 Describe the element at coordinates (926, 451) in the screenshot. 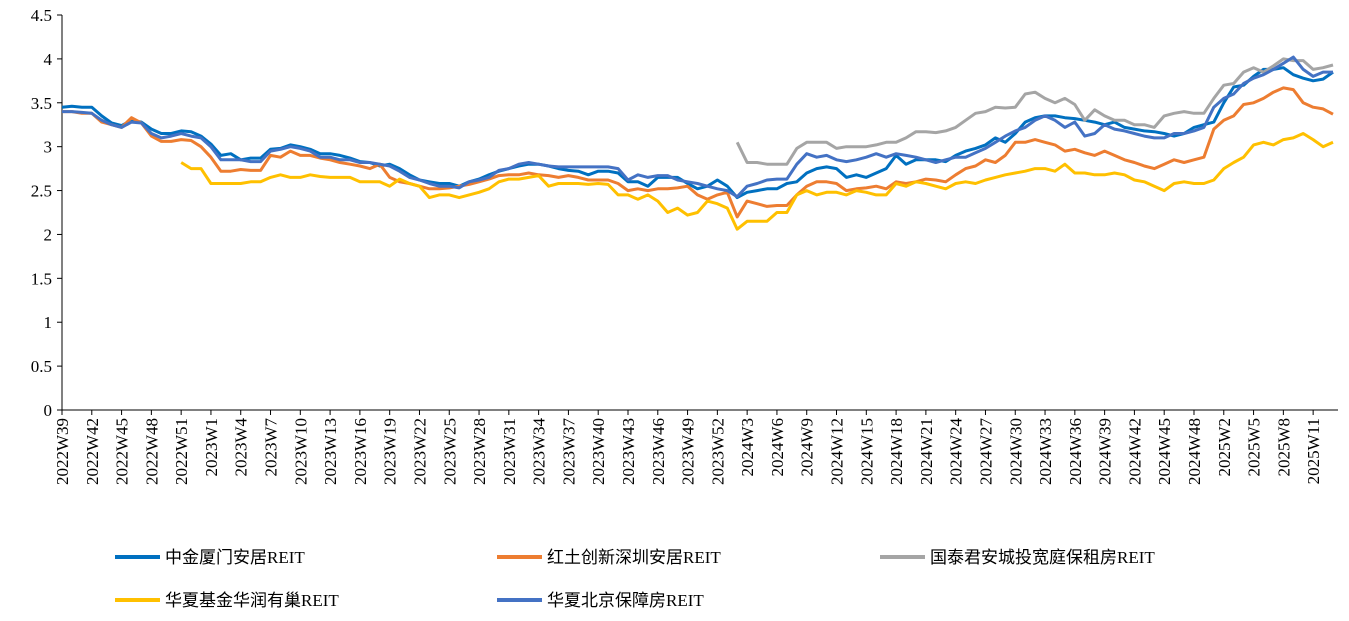

I see `x-tick-label: 2024W21` at that location.